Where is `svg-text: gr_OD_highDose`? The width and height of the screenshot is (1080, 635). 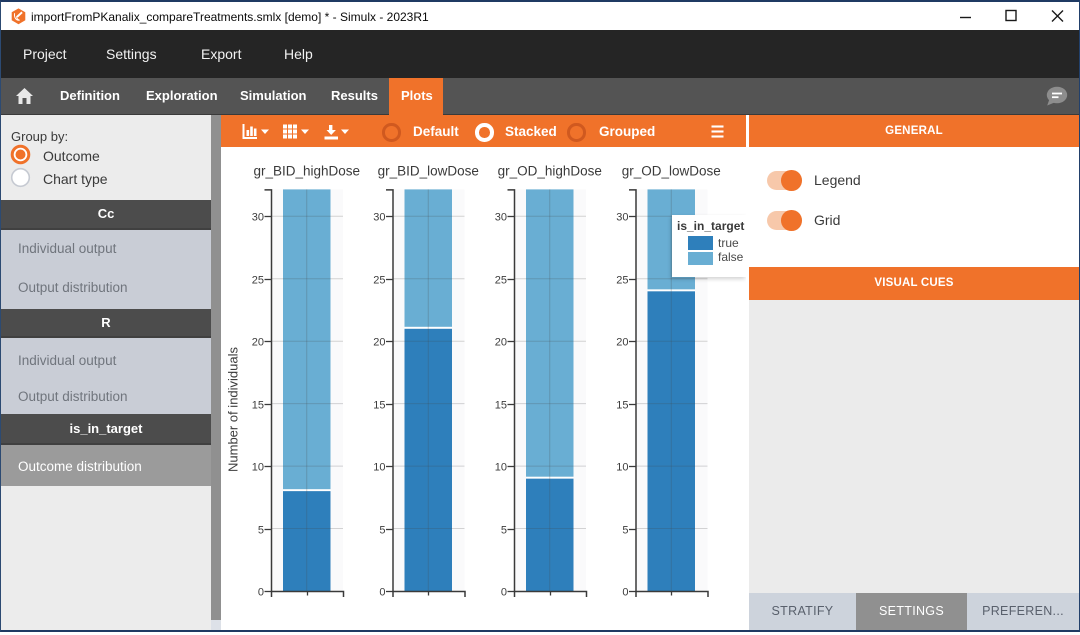
svg-text: gr_OD_highDose is located at coordinates (550, 171).